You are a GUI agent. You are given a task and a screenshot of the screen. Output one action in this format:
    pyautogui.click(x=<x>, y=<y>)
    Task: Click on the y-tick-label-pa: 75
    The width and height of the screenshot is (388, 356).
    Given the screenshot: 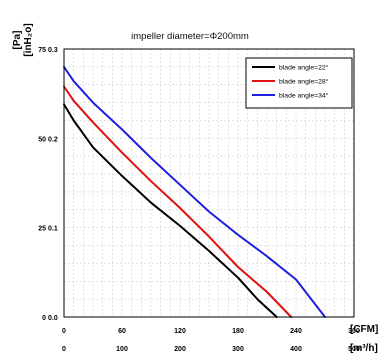 What is the action you would take?
    pyautogui.click(x=42, y=50)
    